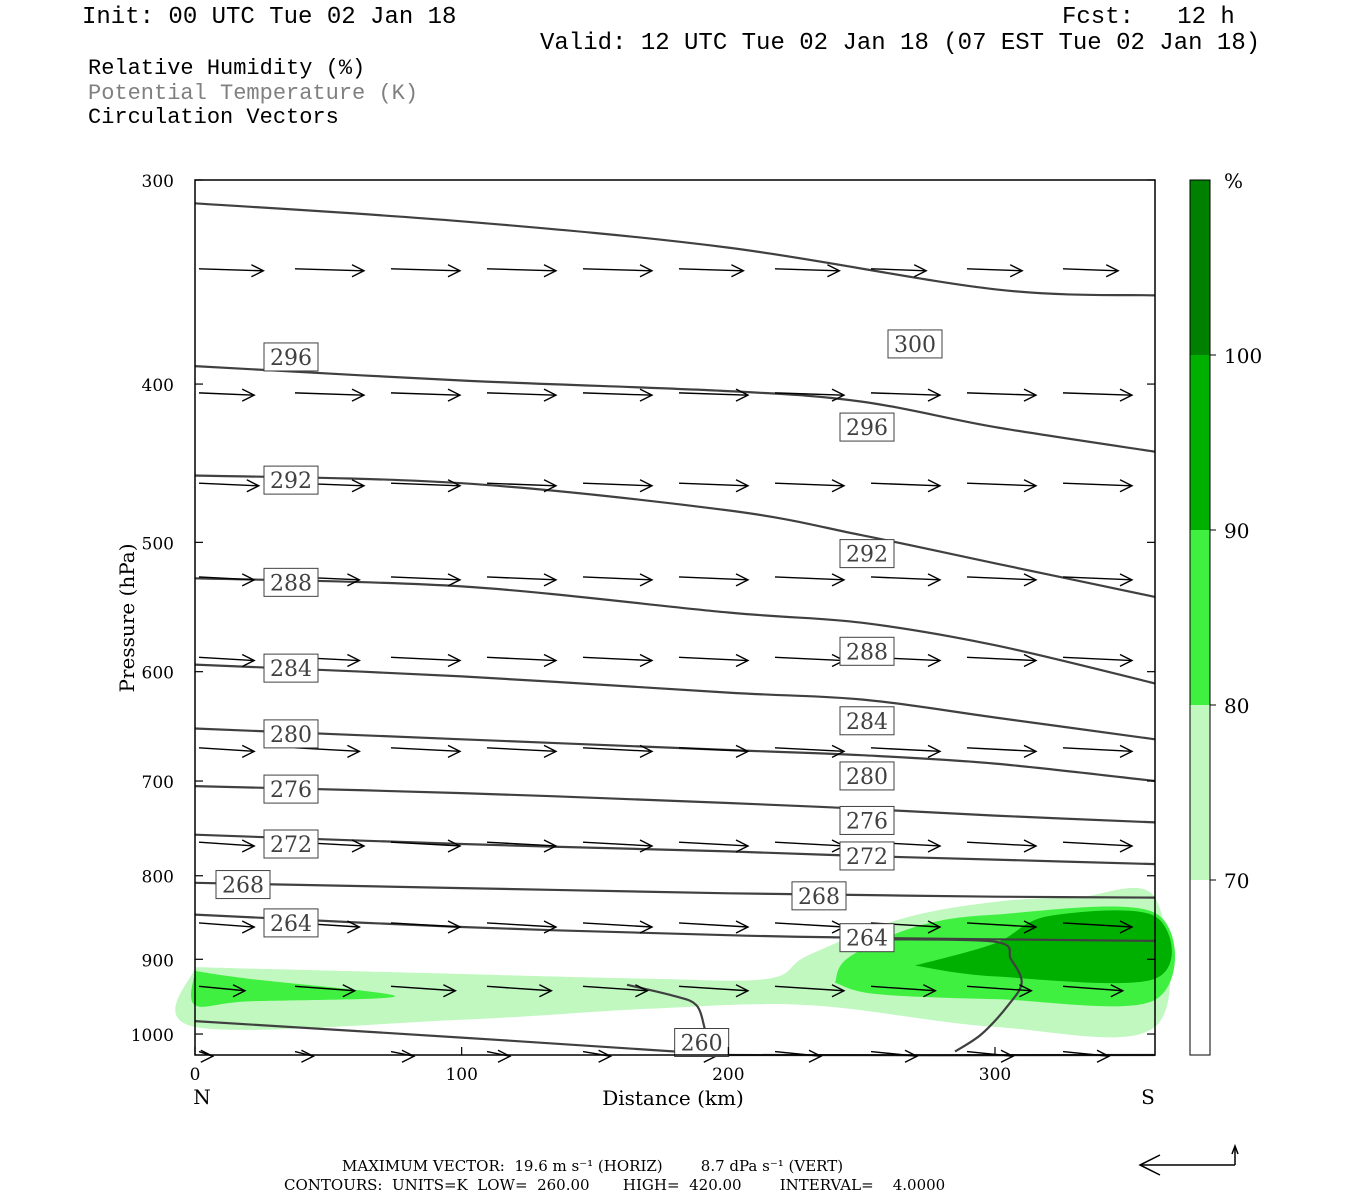 Image resolution: width=1350 pixels, height=1200 pixels. I want to click on contour-label: 264, so click(291, 924).